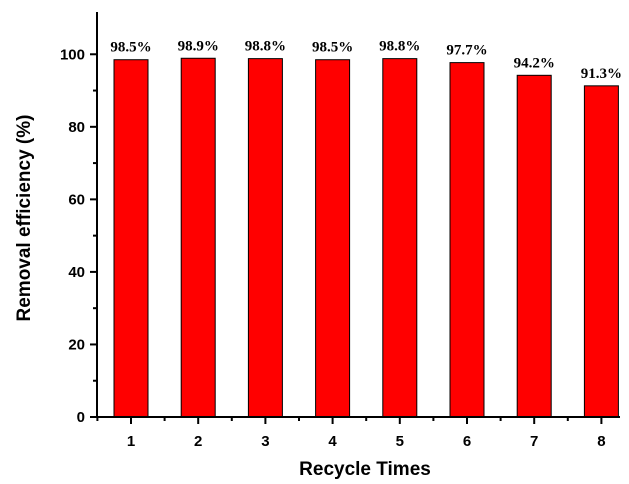 This screenshot has width=629, height=484. Describe the element at coordinates (365, 469) in the screenshot. I see `x-axis-title: Recycle Times` at that location.